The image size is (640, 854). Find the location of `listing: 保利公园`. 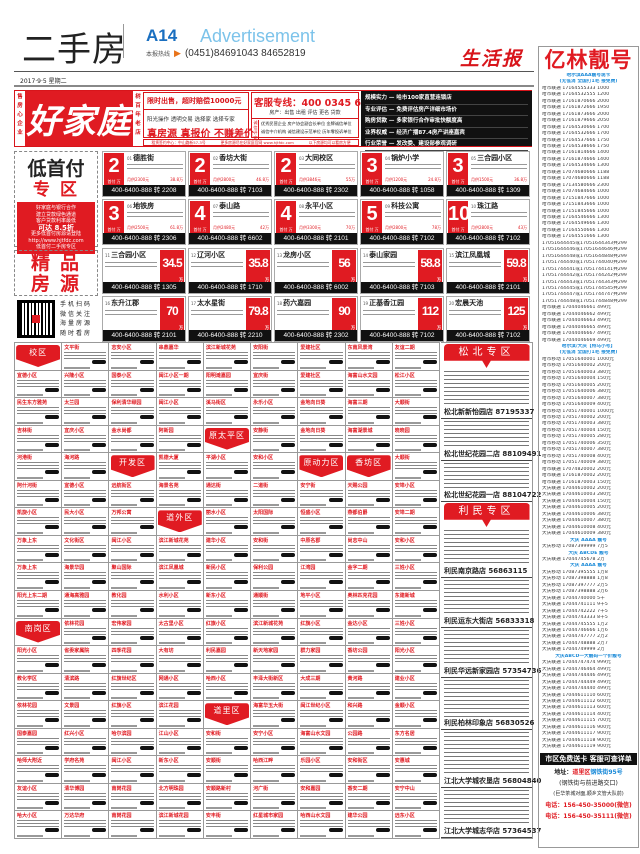

listing: 保利公园 is located at coordinates (274, 576).